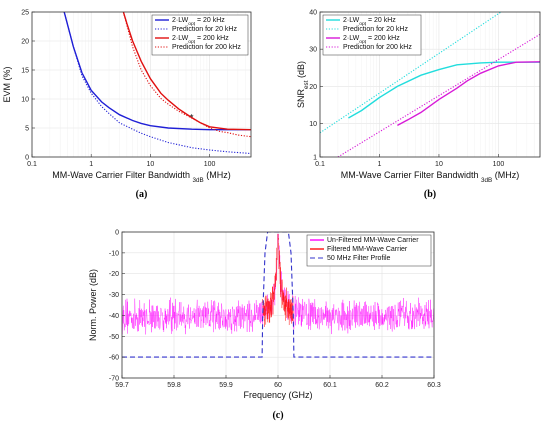 This screenshot has height=434, width=550. Describe the element at coordinates (114, 295) in the screenshot. I see `y-tick-label: -30` at that location.